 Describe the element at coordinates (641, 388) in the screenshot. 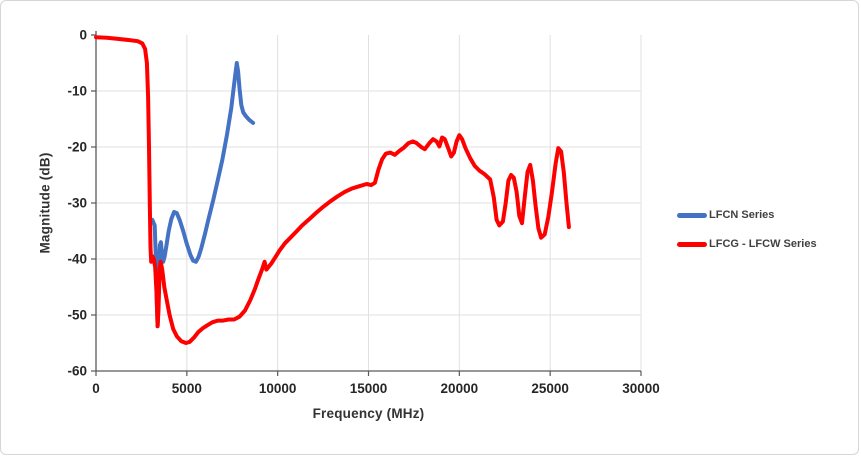

I see `x-tick-label: 30000` at that location.